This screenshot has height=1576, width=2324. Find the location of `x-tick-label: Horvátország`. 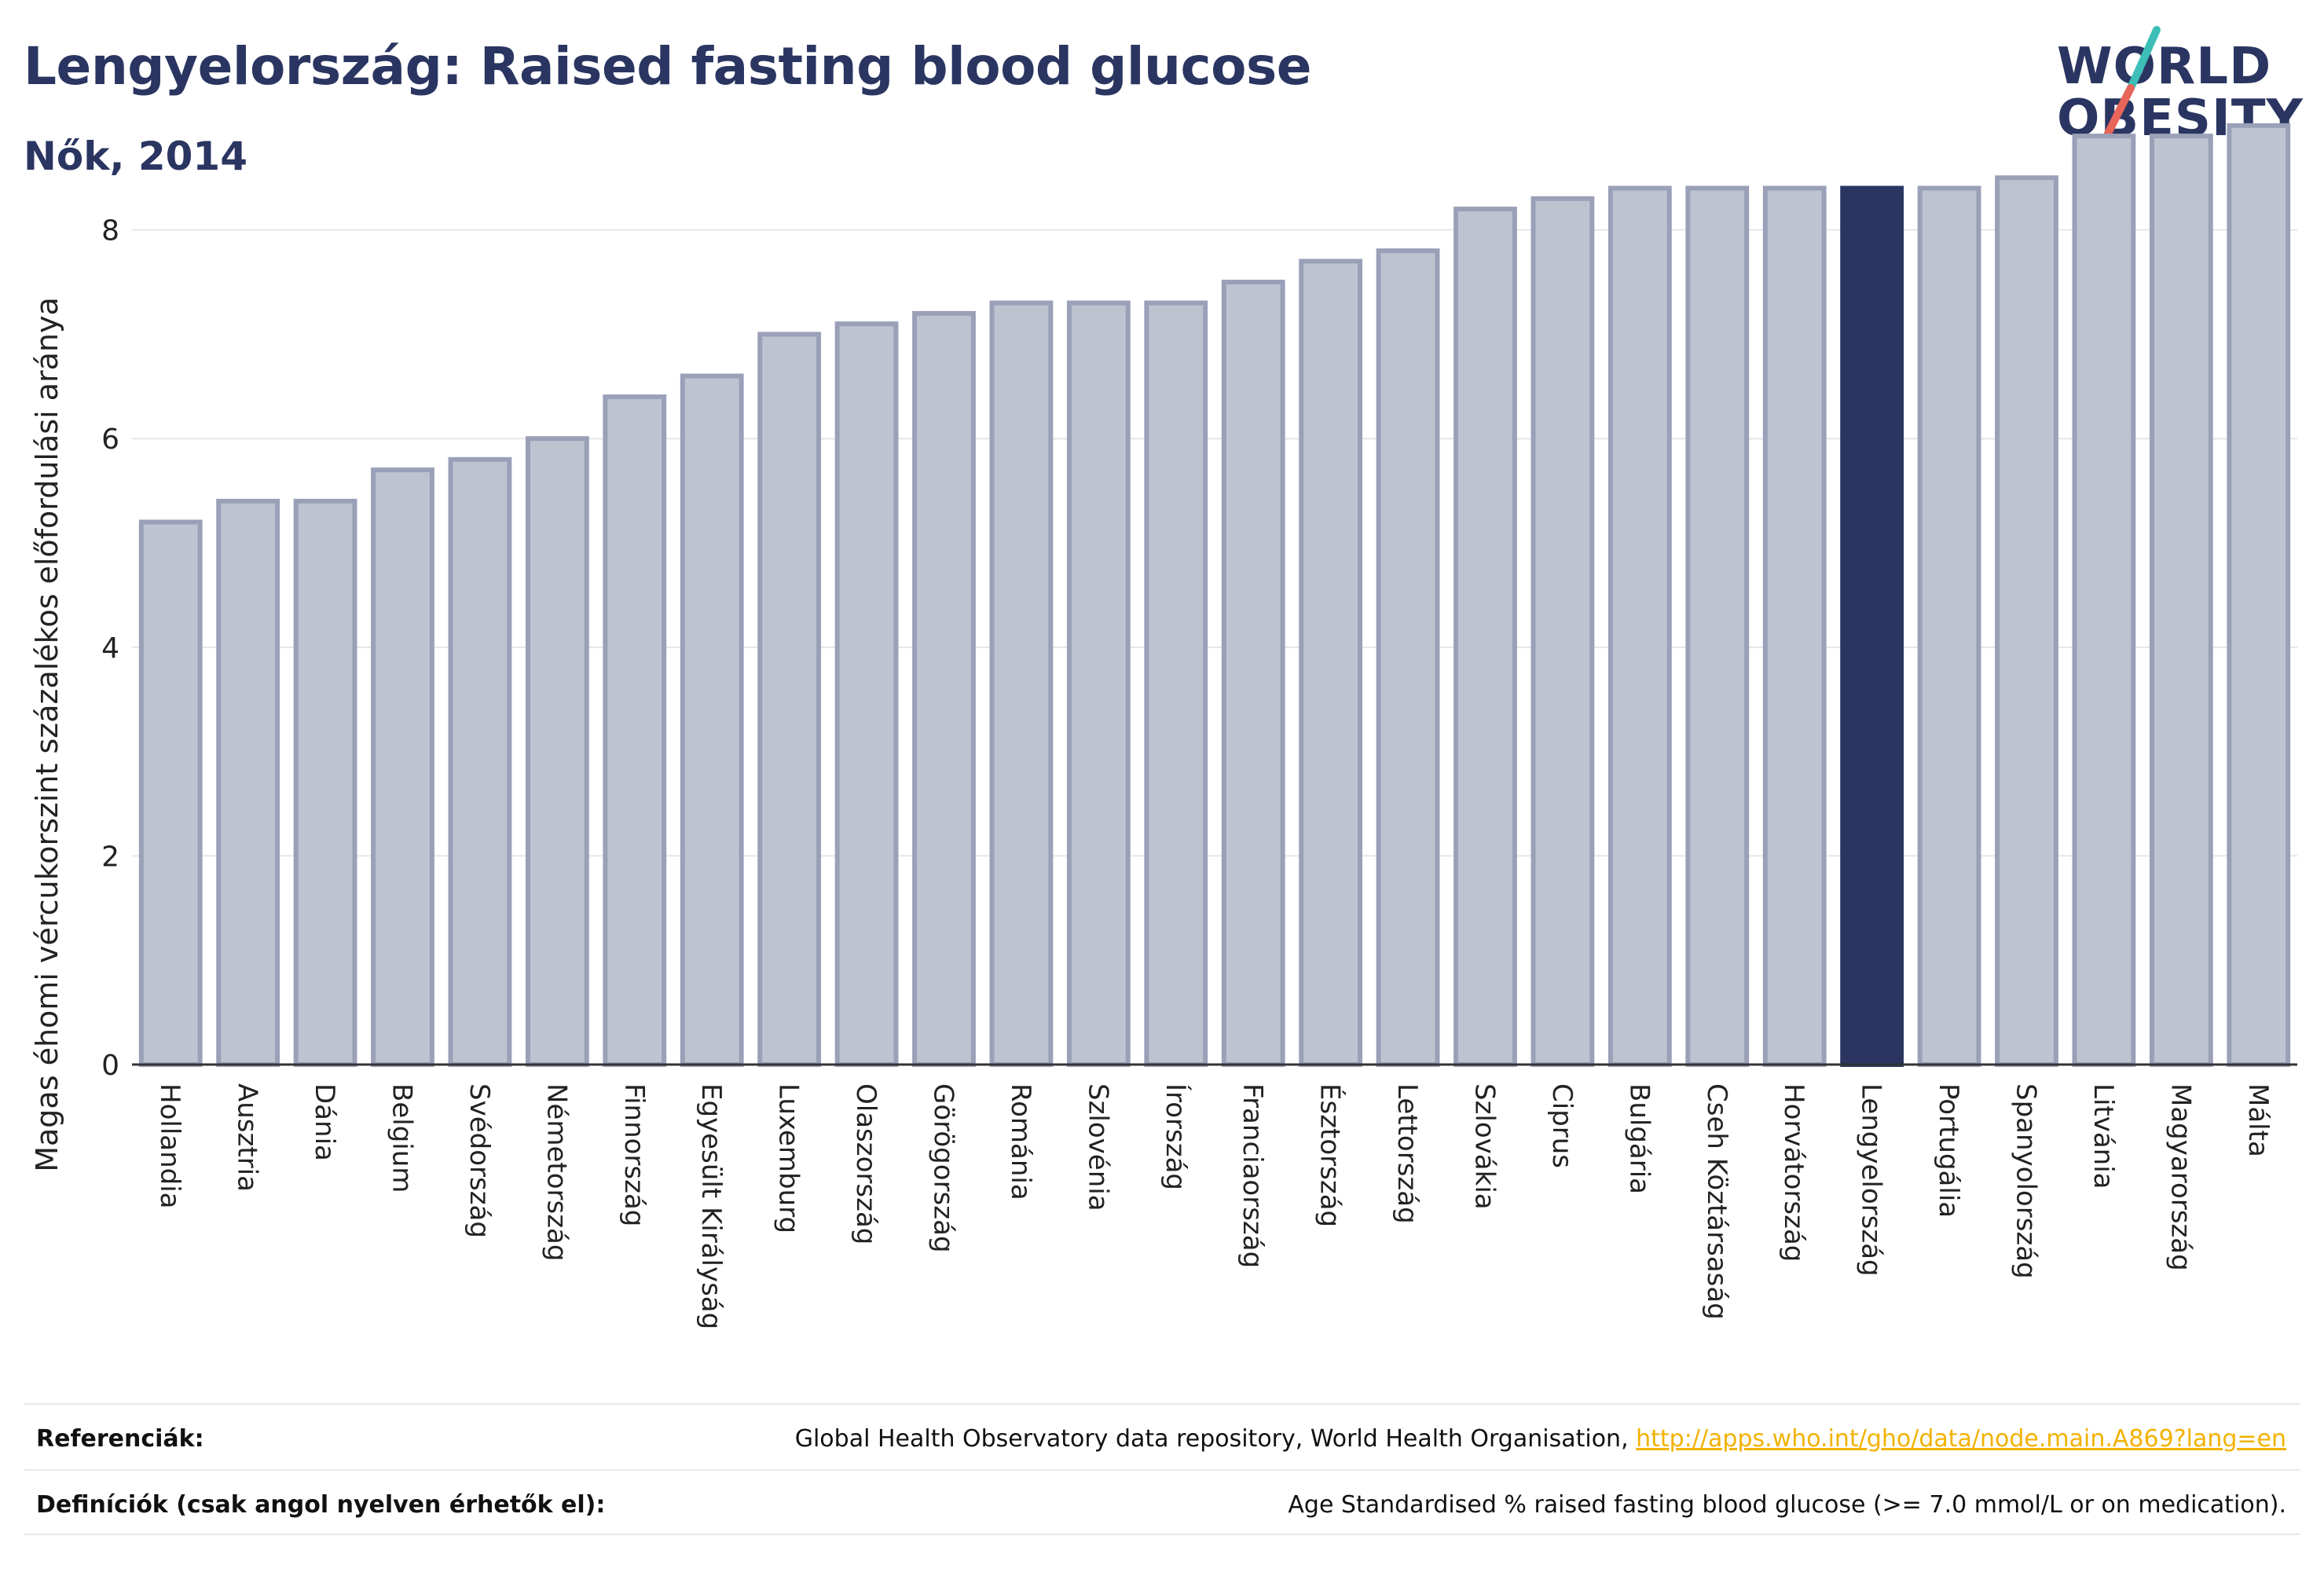

x-tick-label: Horvátország is located at coordinates (1793, 1172).